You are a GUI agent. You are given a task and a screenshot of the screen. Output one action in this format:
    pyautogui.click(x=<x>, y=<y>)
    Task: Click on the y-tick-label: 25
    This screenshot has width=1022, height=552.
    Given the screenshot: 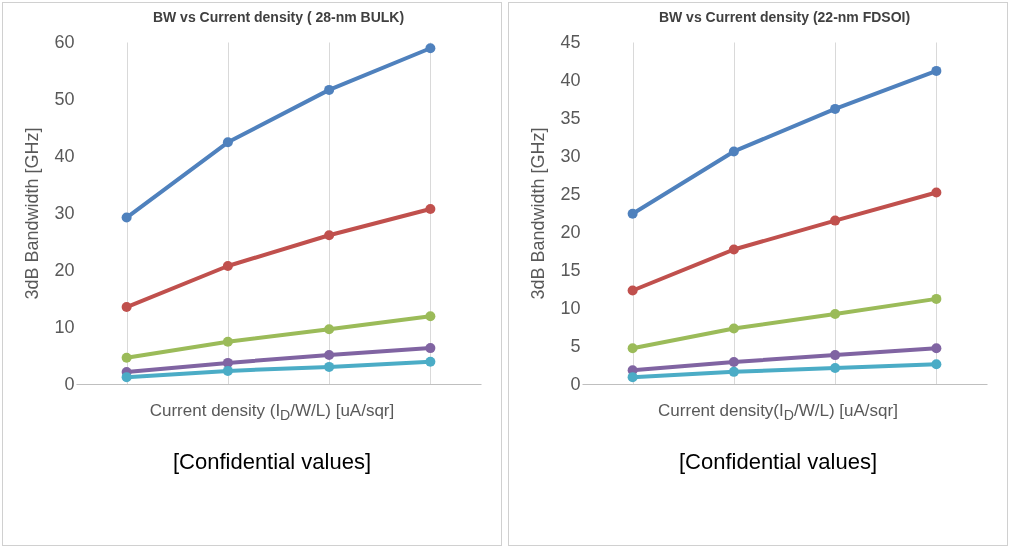 What is the action you would take?
    pyautogui.click(x=570, y=193)
    